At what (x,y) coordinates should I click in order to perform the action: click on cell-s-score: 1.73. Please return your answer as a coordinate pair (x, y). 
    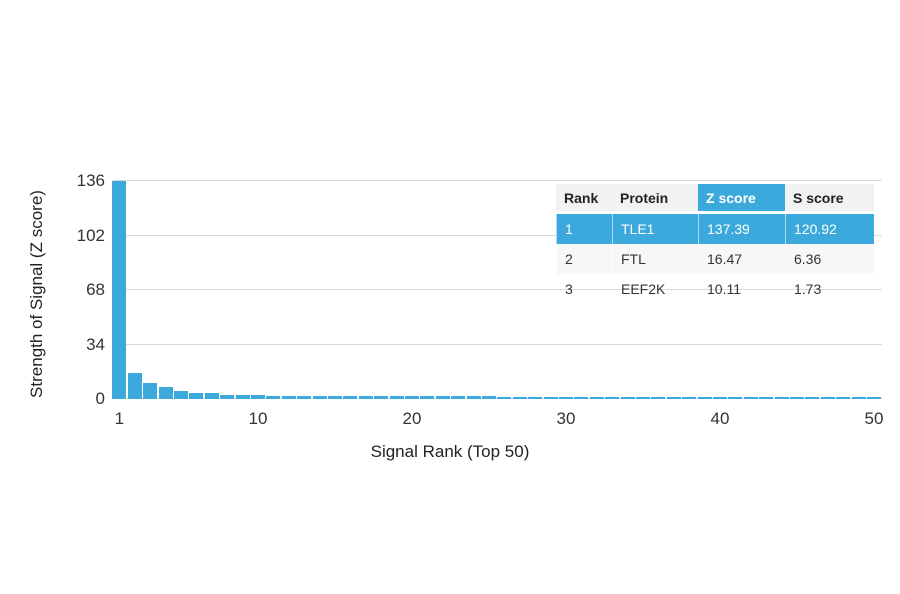
    Looking at the image, I should click on (829, 289).